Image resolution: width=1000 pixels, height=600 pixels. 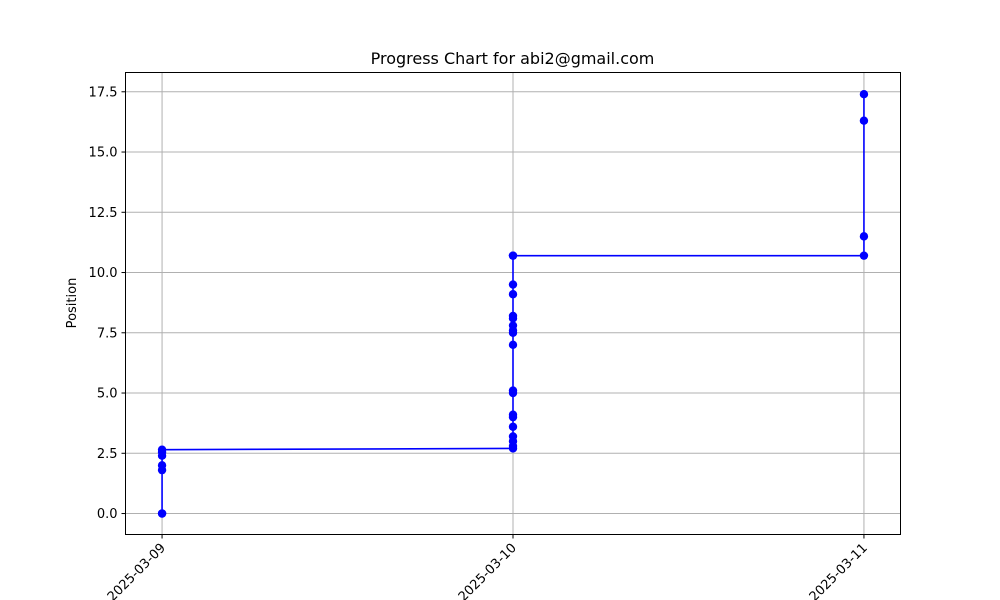 What do you see at coordinates (72, 303) in the screenshot?
I see `y-axis-label: Position` at bounding box center [72, 303].